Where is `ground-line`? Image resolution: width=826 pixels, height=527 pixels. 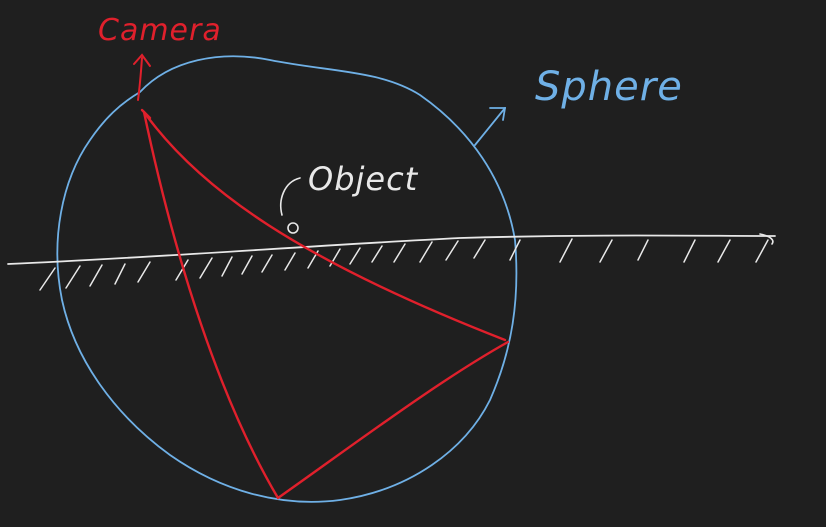
ground-line is located at coordinates (391, 249).